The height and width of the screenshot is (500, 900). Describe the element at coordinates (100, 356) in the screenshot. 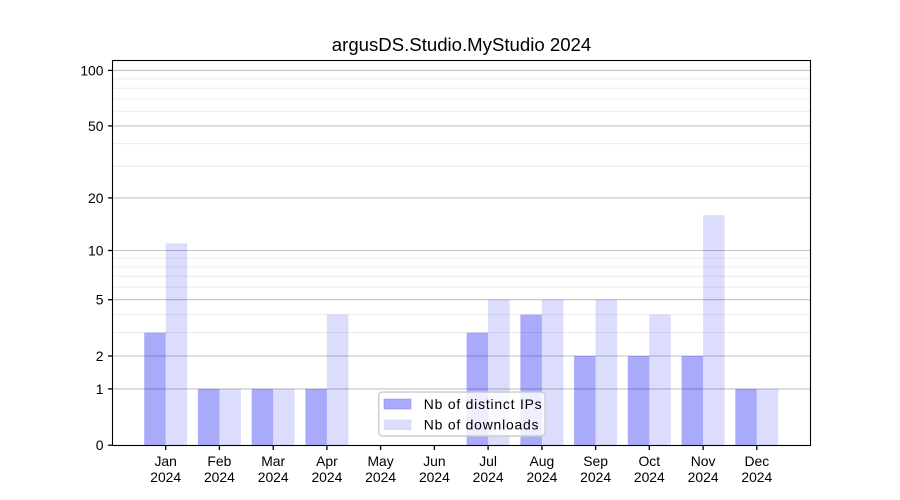

I see `svg-text: 2` at that location.